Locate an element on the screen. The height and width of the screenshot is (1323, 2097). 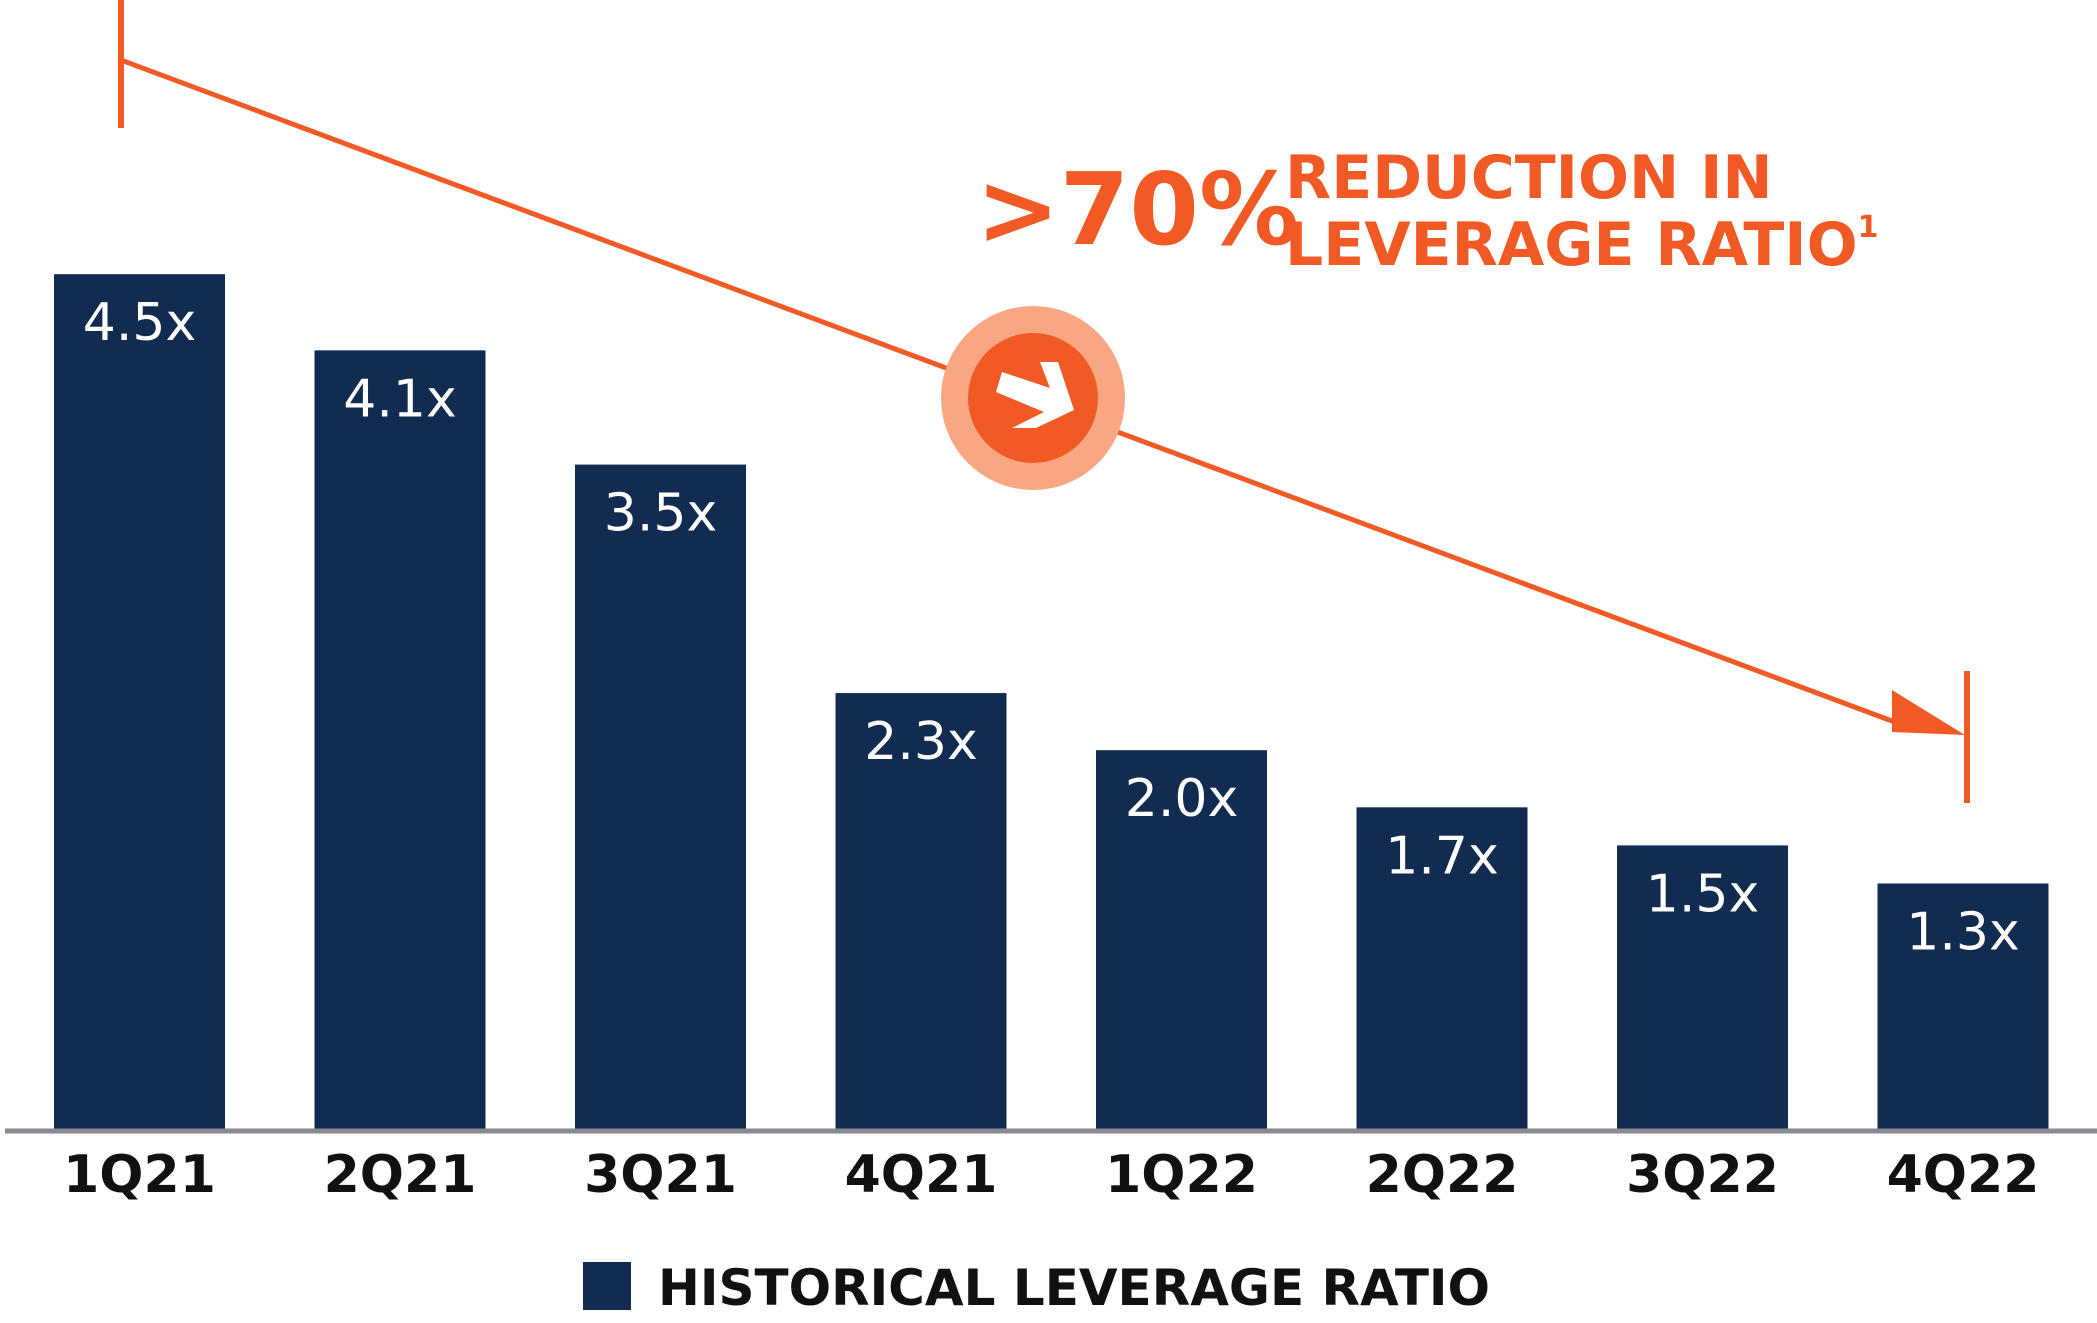
bar-2Q21 is located at coordinates (400, 740).